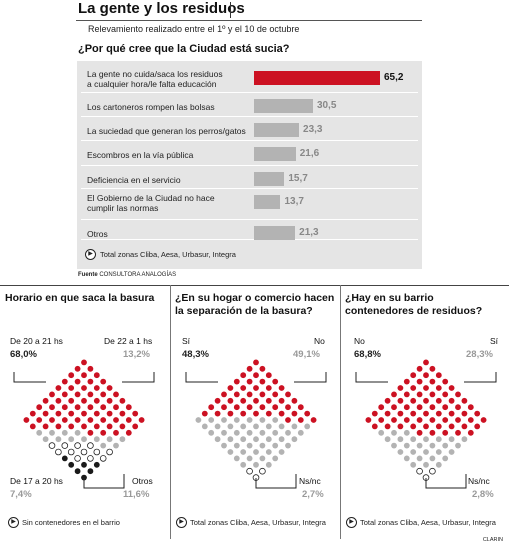 The image size is (509, 547). What do you see at coordinates (151, 107) in the screenshot?
I see `bar-category-label: Los cartoneros rompen las bolsas` at bounding box center [151, 107].